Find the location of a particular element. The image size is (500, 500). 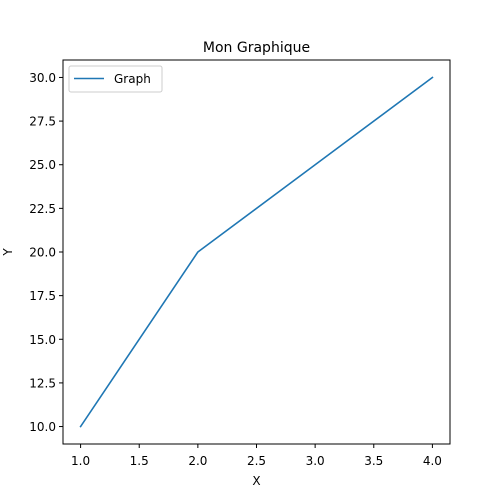

x-tick-label: 1.5 is located at coordinates (139, 461).